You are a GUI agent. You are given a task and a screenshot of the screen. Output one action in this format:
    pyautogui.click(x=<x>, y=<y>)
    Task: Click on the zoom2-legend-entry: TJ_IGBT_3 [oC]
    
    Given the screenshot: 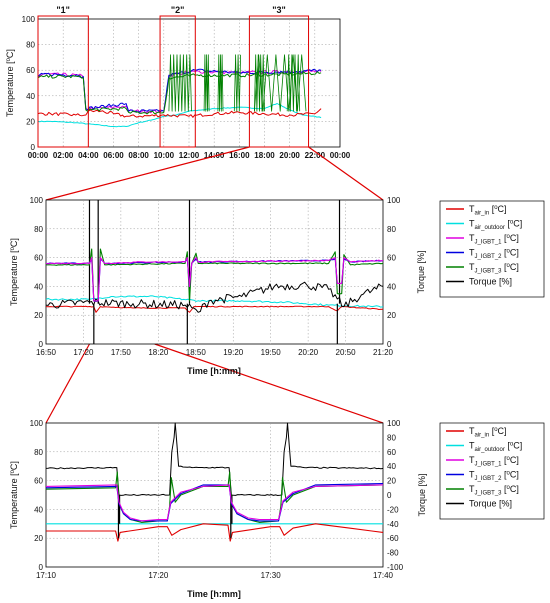 What is the action you would take?
    pyautogui.click(x=494, y=490)
    